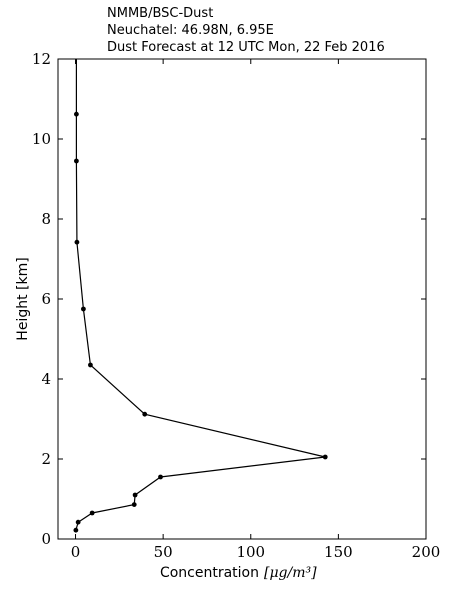 The width and height of the screenshot is (474, 600). Describe the element at coordinates (250, 552) in the screenshot. I see `x-tick-label: 100` at that location.